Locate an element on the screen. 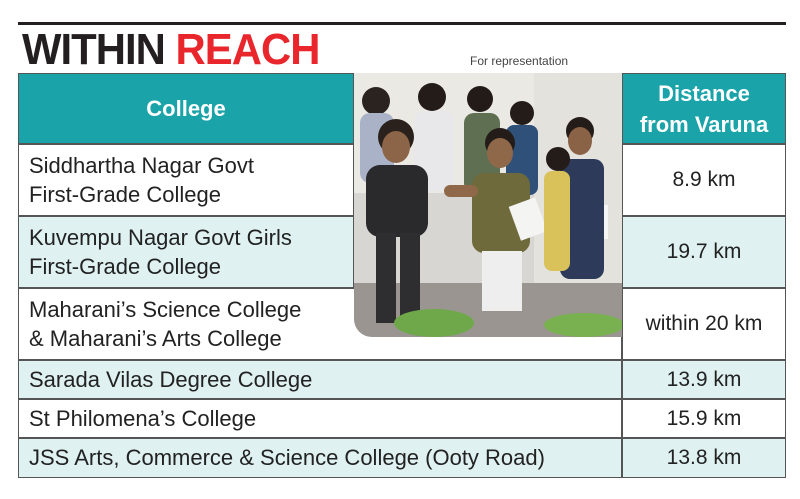 This screenshot has width=800, height=499. distance-cell: 15.9 km is located at coordinates (704, 418).